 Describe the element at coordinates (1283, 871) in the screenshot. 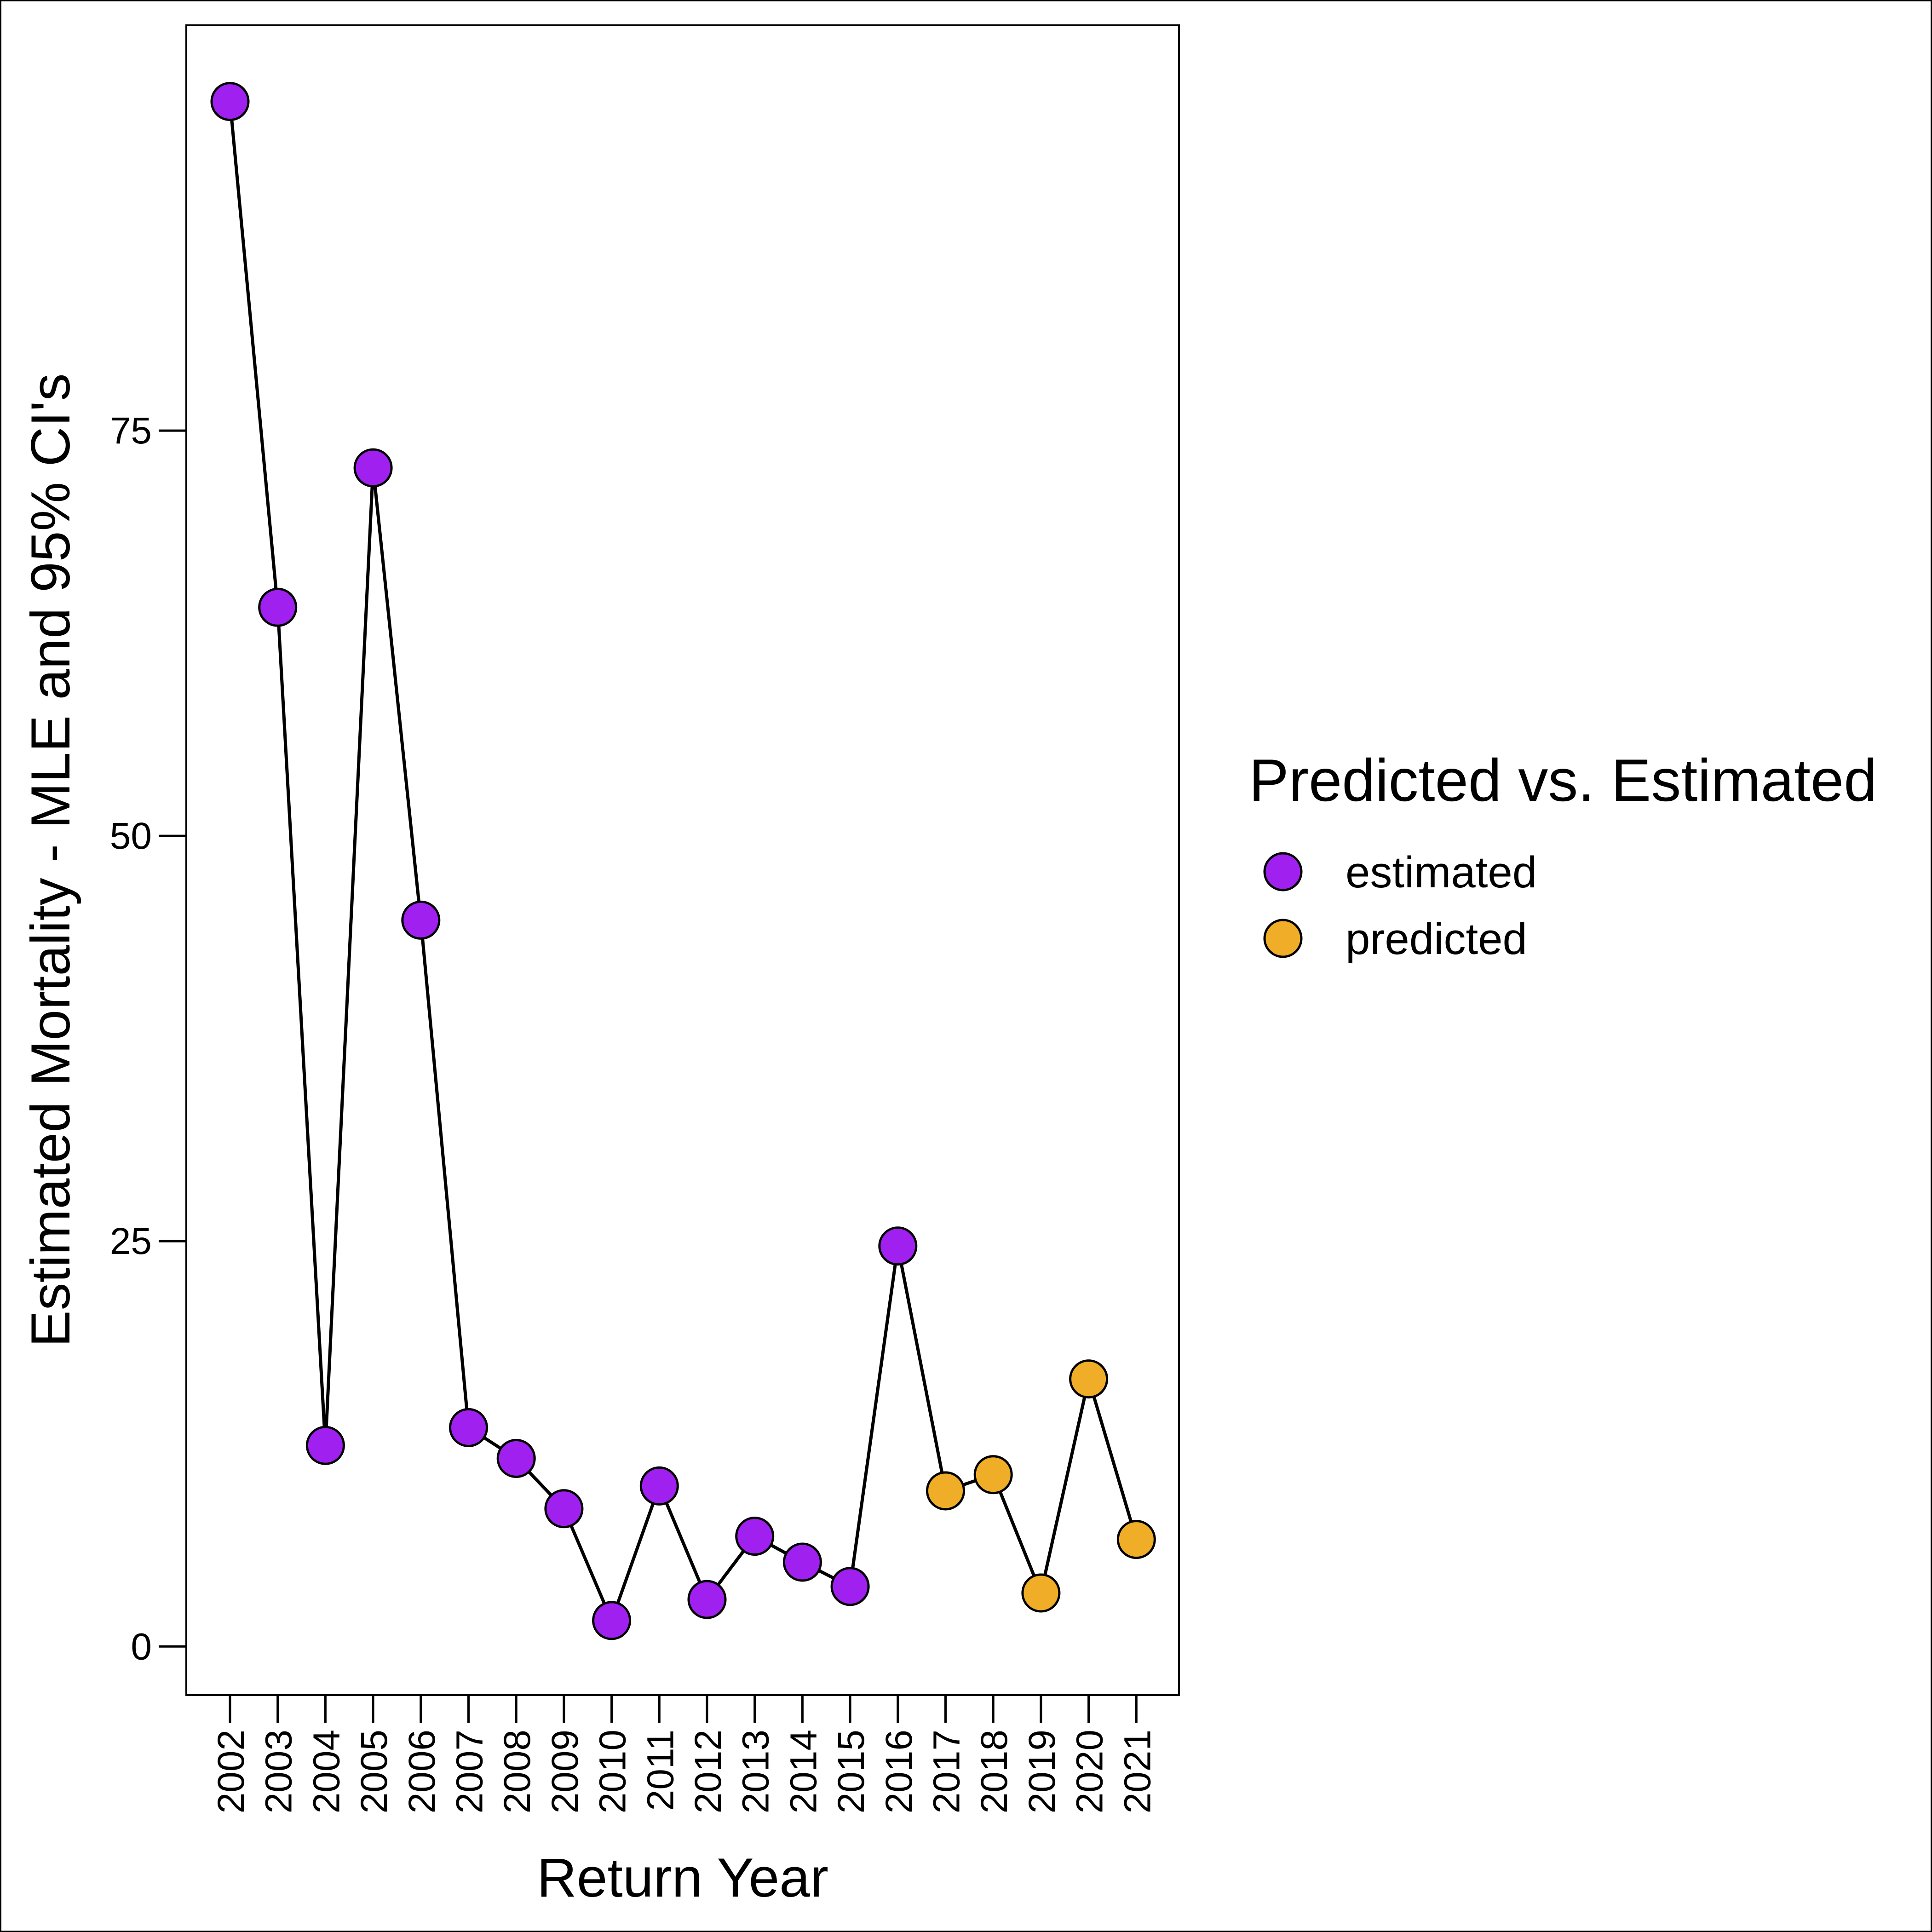

I see `legend-key-estimated` at that location.